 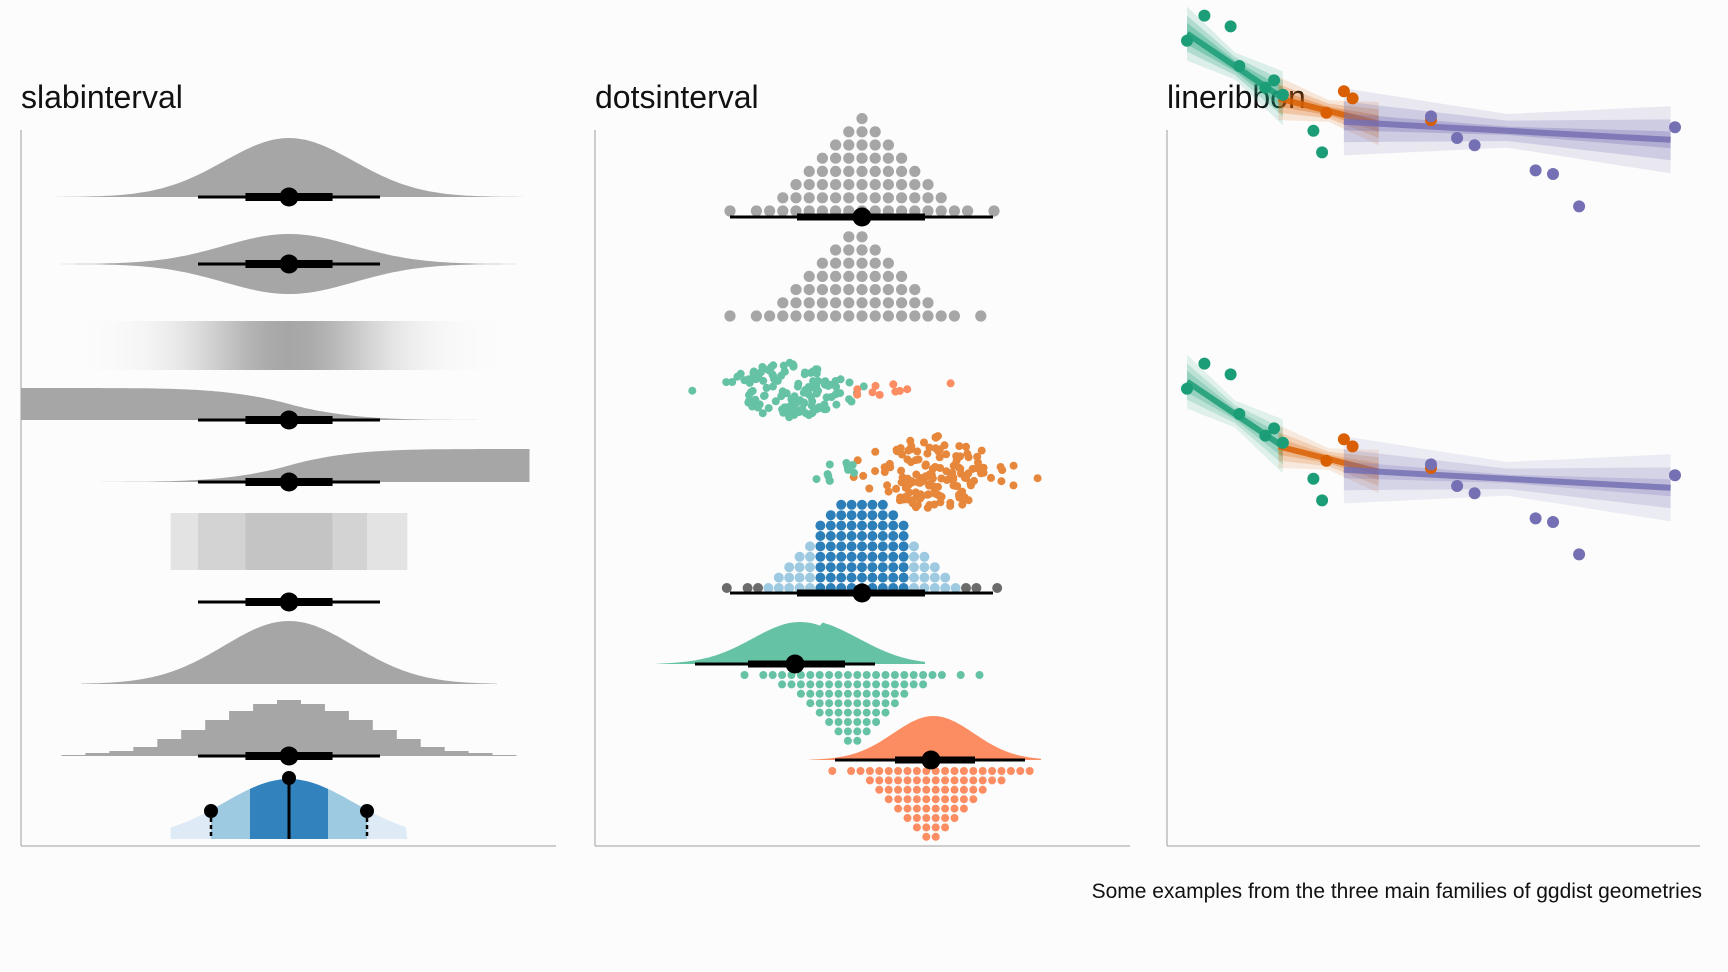 I want to click on panel-title-slabinterval: slabinterval, so click(x=102, y=97).